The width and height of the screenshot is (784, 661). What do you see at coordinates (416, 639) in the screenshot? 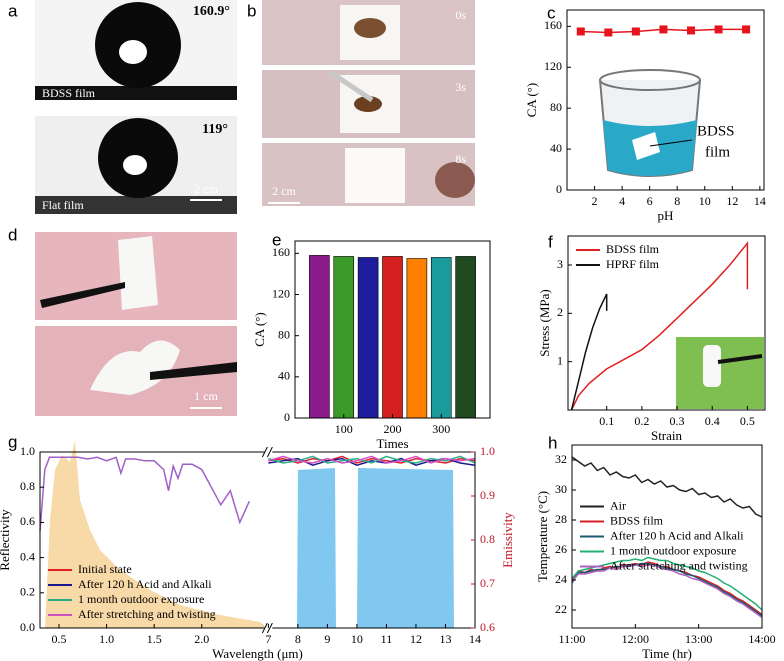
I see `x-tick-label: 12` at bounding box center [416, 639].